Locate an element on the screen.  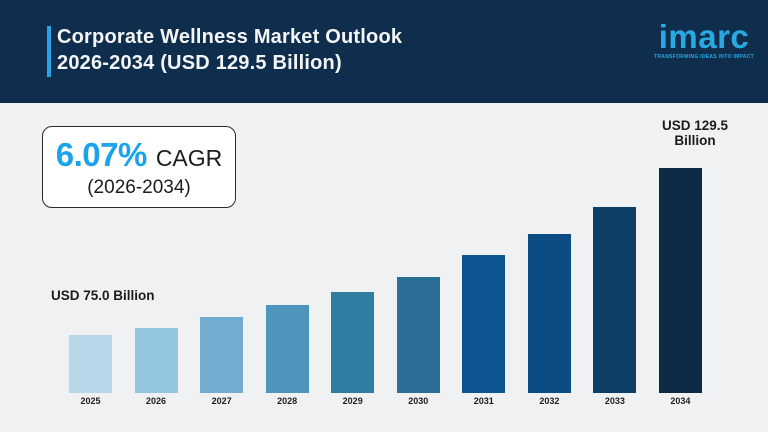
bar-2027 is located at coordinates (222, 355).